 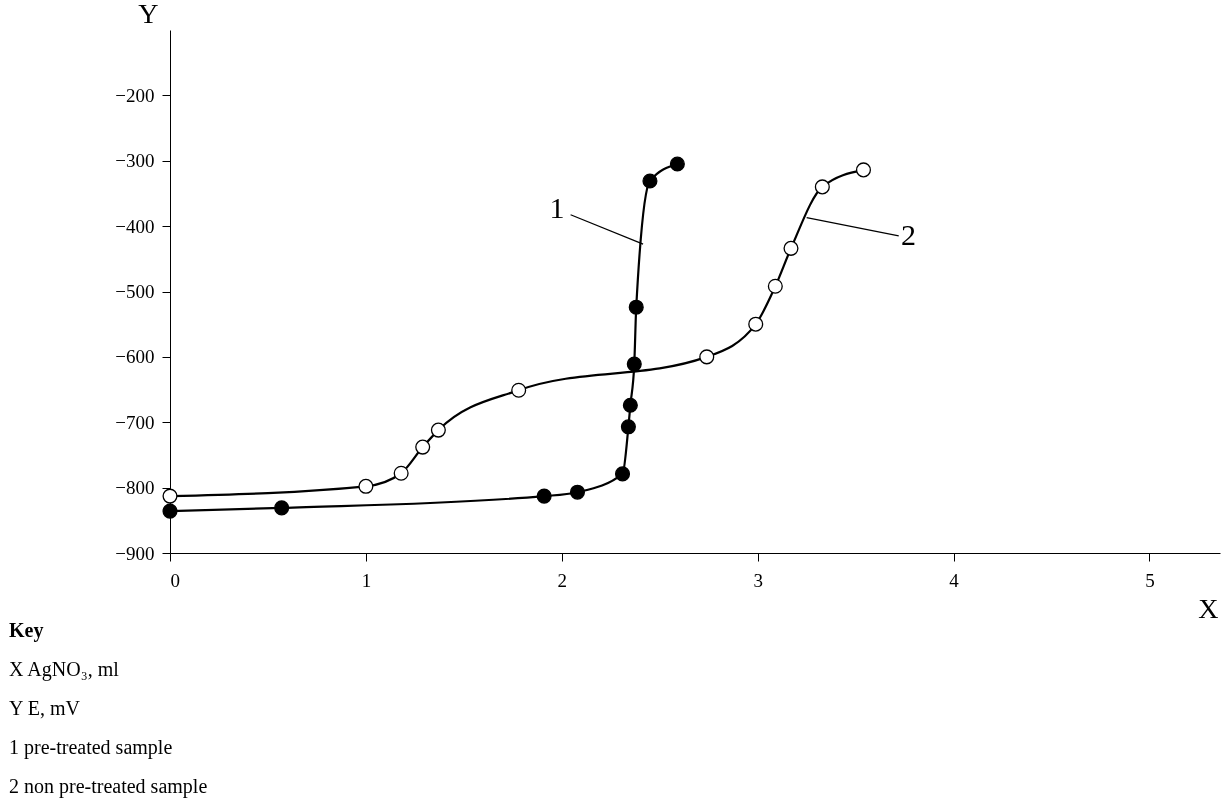 What do you see at coordinates (91, 747) in the screenshot?
I see `text: 1 pre-treated sample` at bounding box center [91, 747].